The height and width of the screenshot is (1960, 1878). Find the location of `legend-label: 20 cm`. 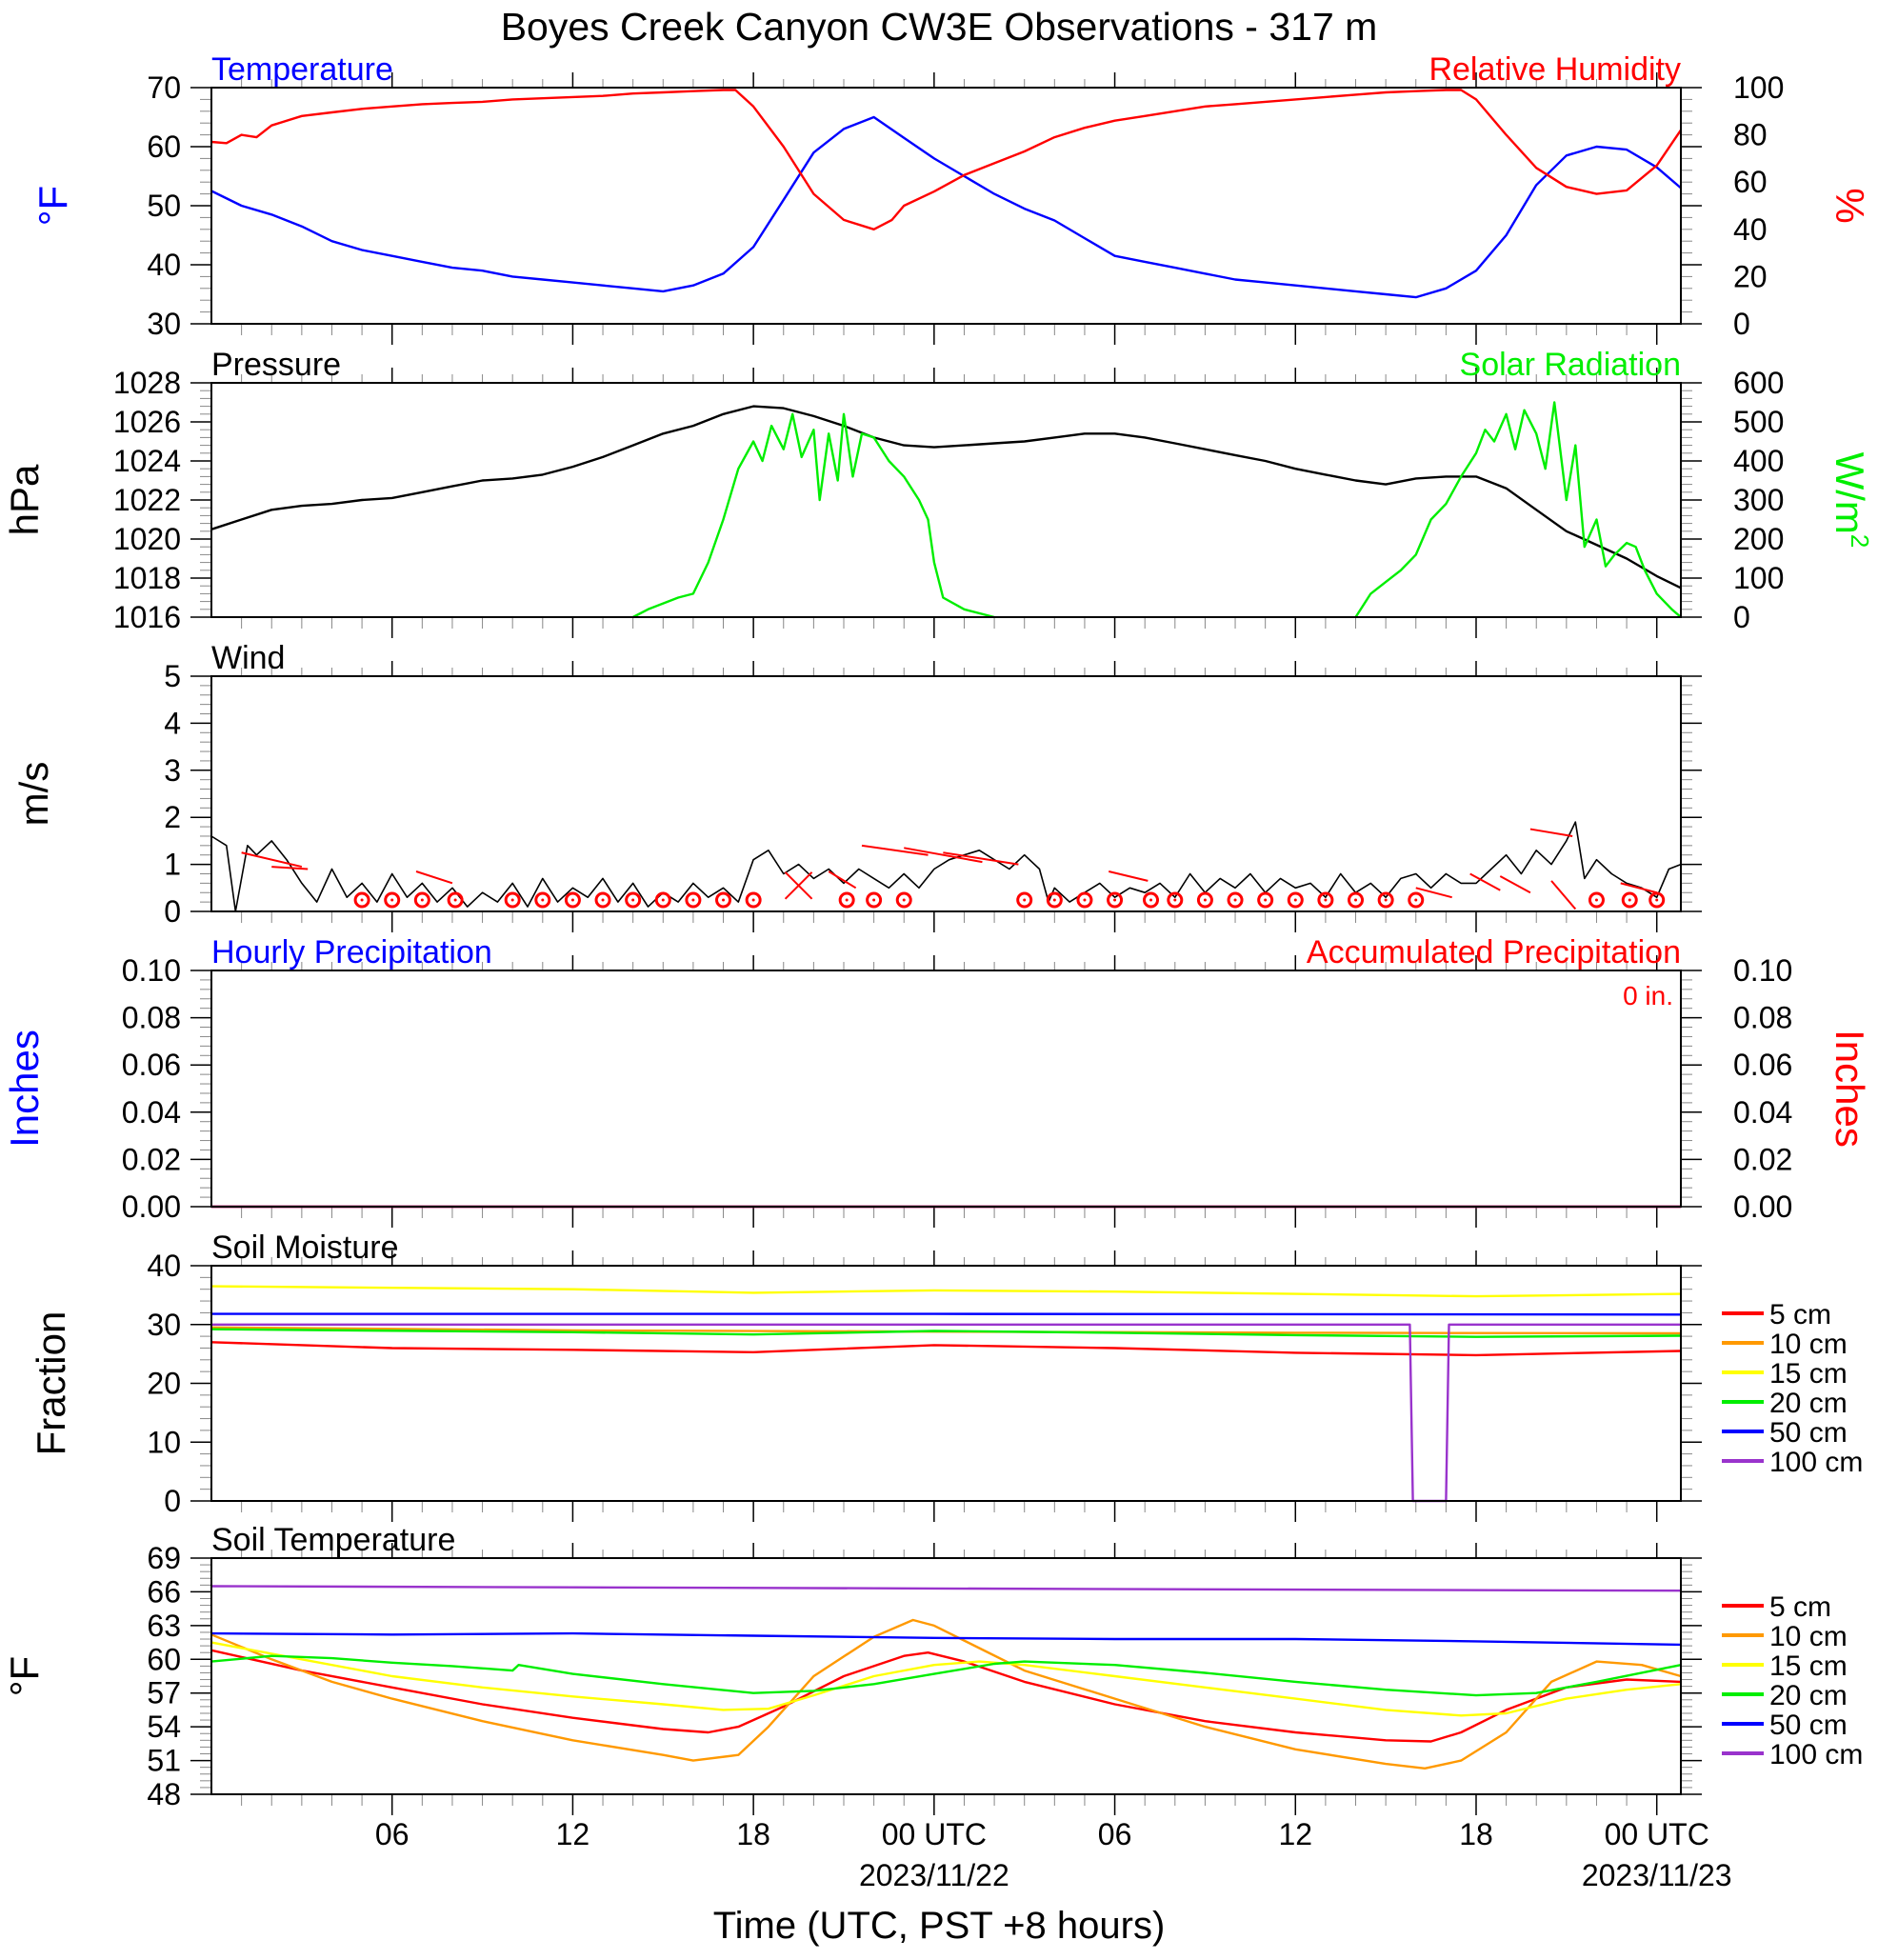

legend-label: 20 cm is located at coordinates (1808, 1403).